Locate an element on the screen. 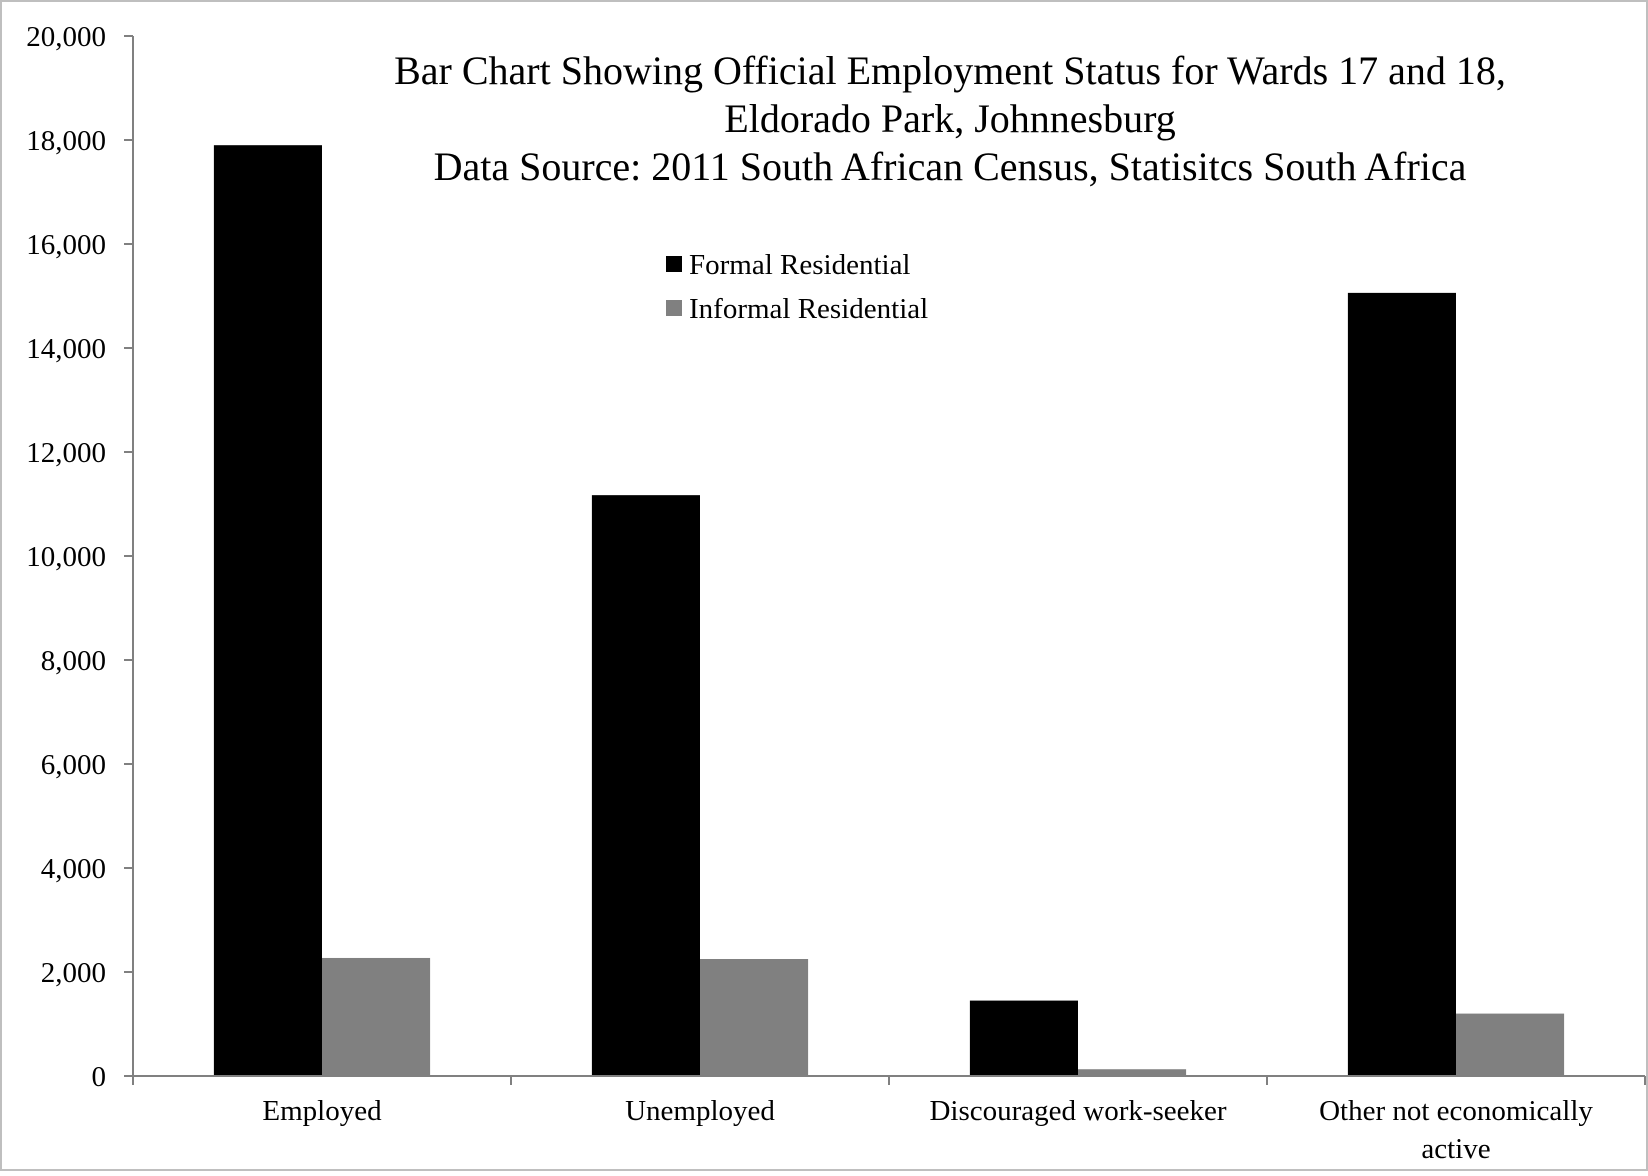 The width and height of the screenshot is (1648, 1176). y-tick-label: 14,000 is located at coordinates (66, 349).